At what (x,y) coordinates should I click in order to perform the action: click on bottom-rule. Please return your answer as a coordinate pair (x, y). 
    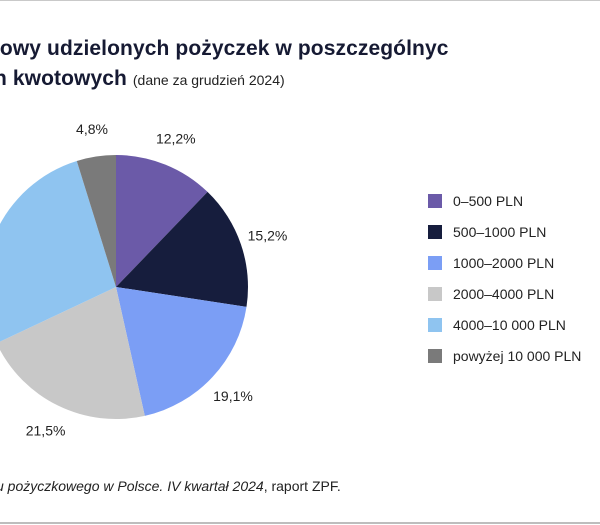
    Looking at the image, I should click on (300, 523).